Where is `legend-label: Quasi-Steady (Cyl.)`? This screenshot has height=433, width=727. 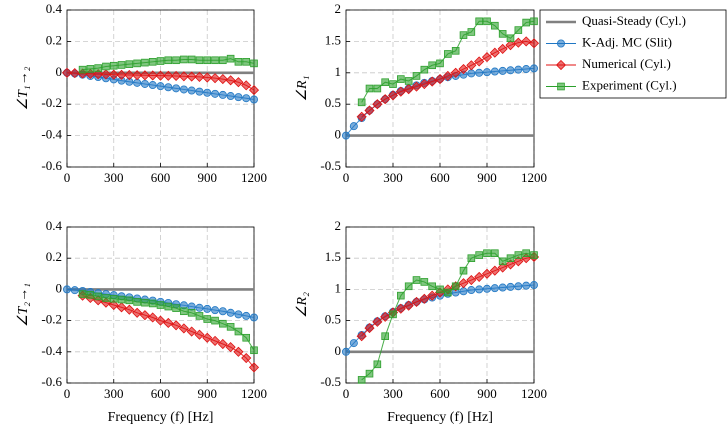
legend-label: Quasi-Steady (Cyl.) is located at coordinates (634, 20).